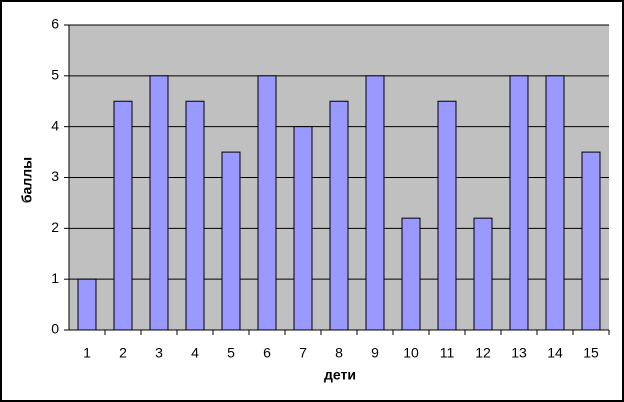 The image size is (624, 402). What do you see at coordinates (447, 353) in the screenshot?
I see `x-tick-label: 11` at bounding box center [447, 353].